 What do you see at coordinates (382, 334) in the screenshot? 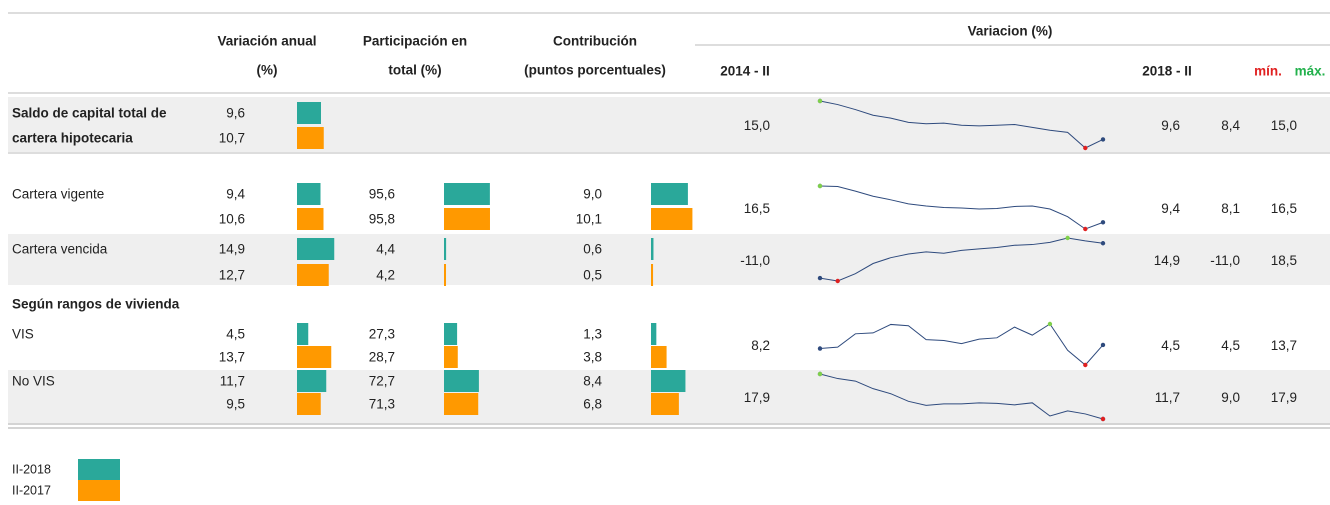
I see `cell-value: 27,3` at bounding box center [382, 334].